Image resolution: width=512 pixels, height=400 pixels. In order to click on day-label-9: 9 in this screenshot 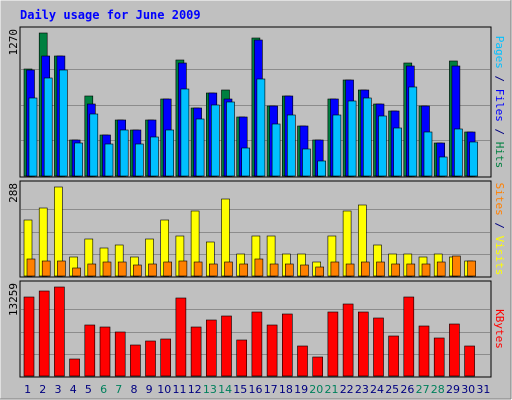, I will do `click(149, 389)`.